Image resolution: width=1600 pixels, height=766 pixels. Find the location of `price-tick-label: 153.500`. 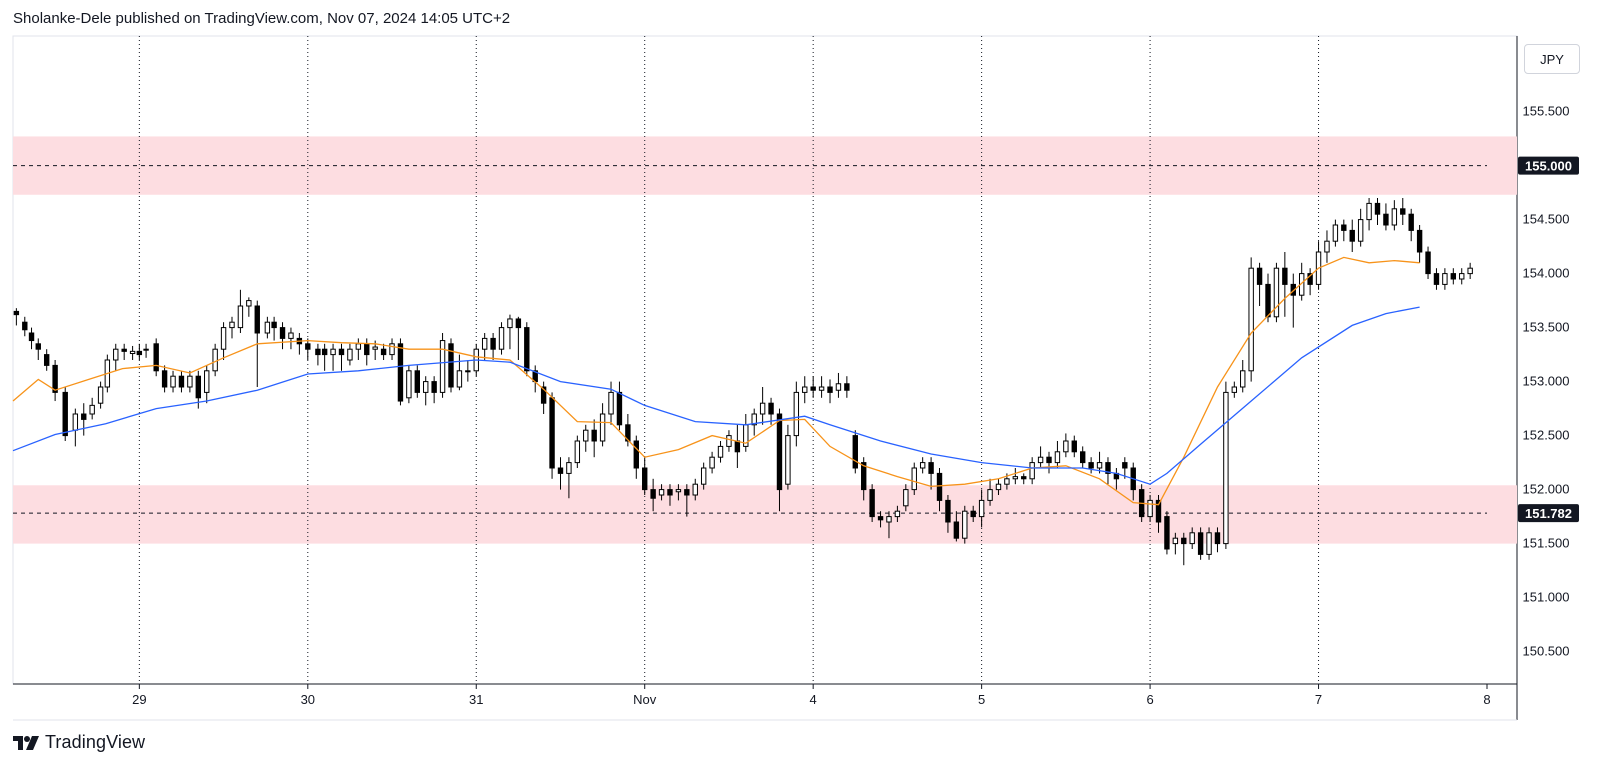

price-tick-label: 153.500 is located at coordinates (1546, 327).